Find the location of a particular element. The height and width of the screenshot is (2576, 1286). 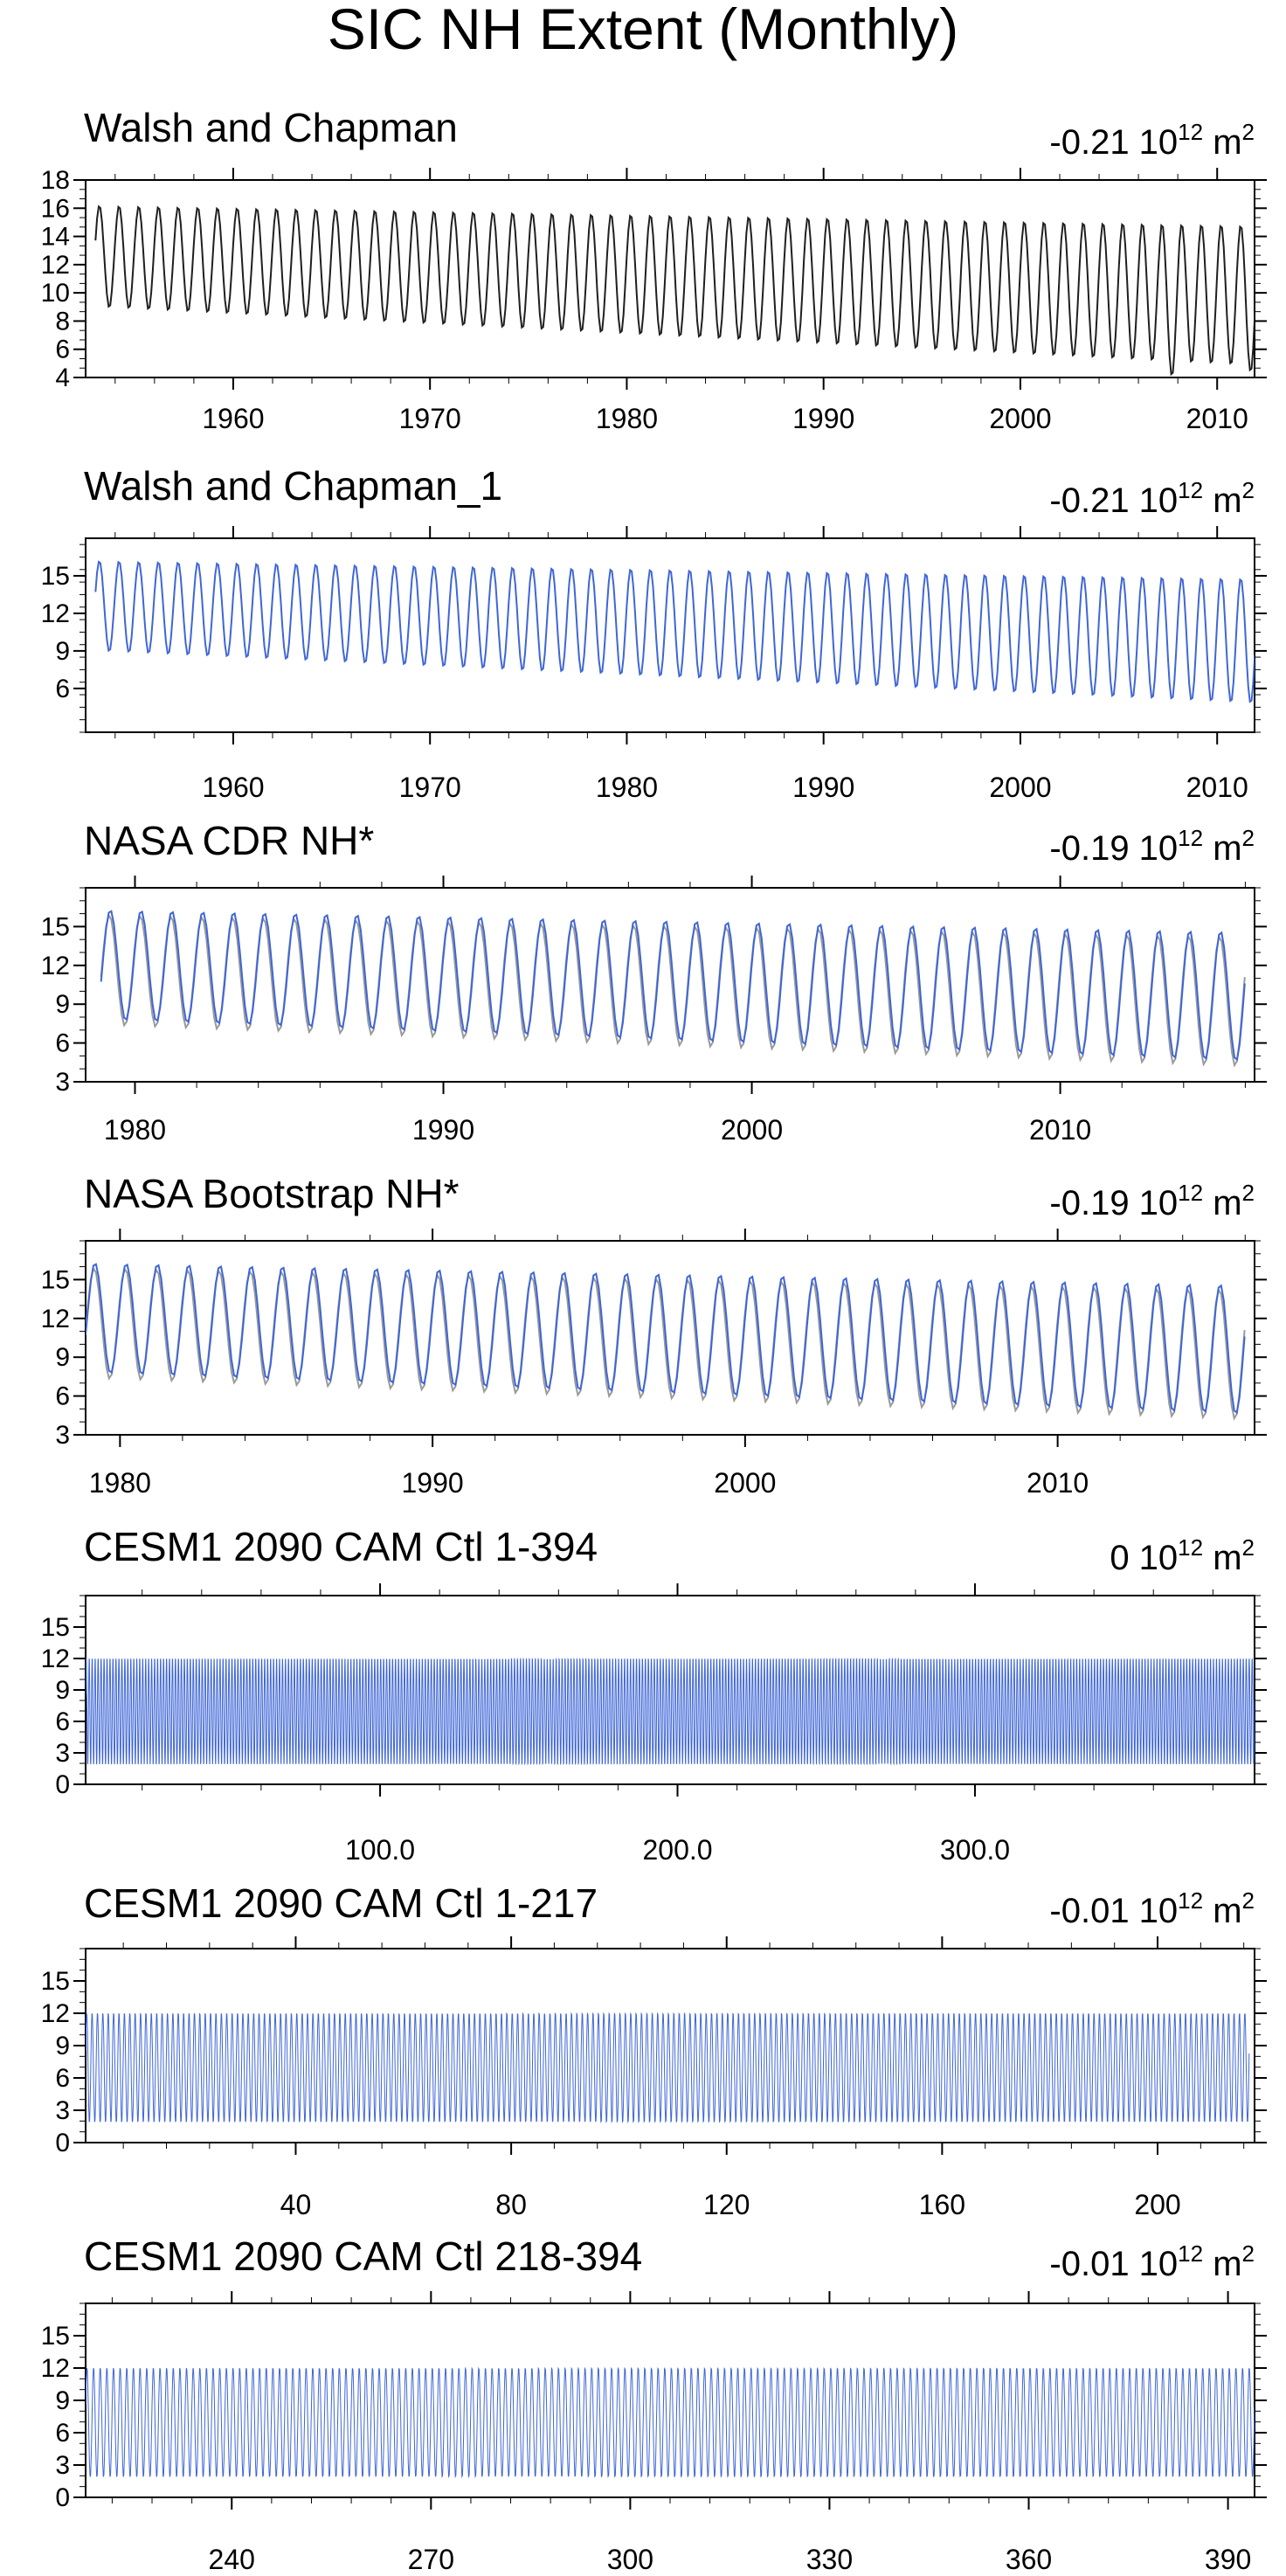

y-tick-label: 10 is located at coordinates (55, 293).